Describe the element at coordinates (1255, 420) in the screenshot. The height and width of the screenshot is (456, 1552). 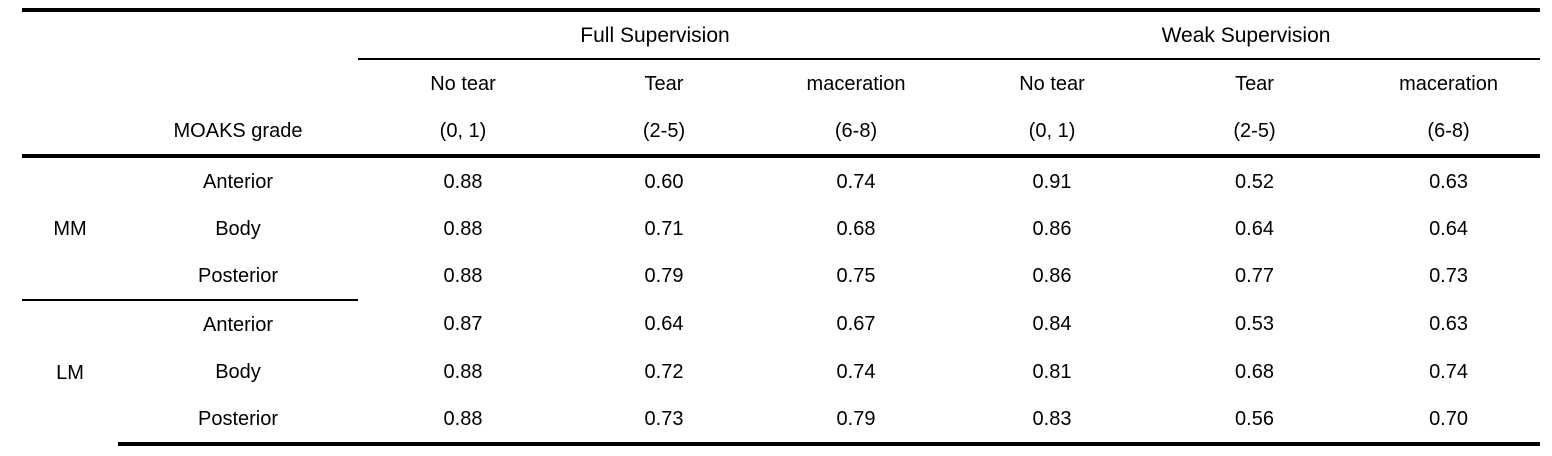
I see `value-cell: 0.56` at that location.